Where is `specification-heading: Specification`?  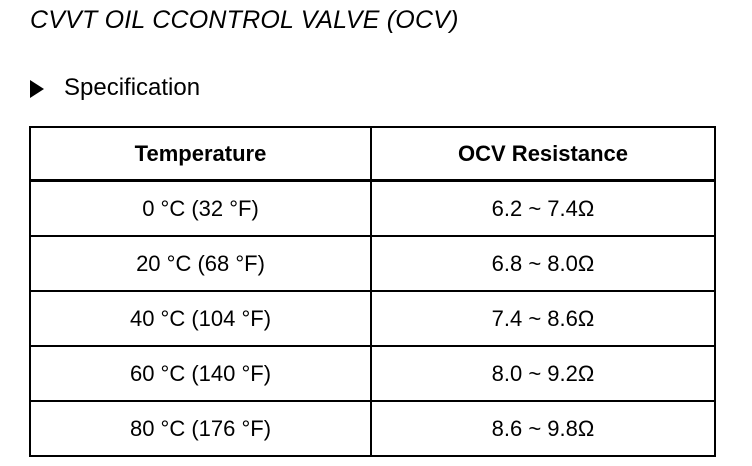 specification-heading: Specification is located at coordinates (115, 88).